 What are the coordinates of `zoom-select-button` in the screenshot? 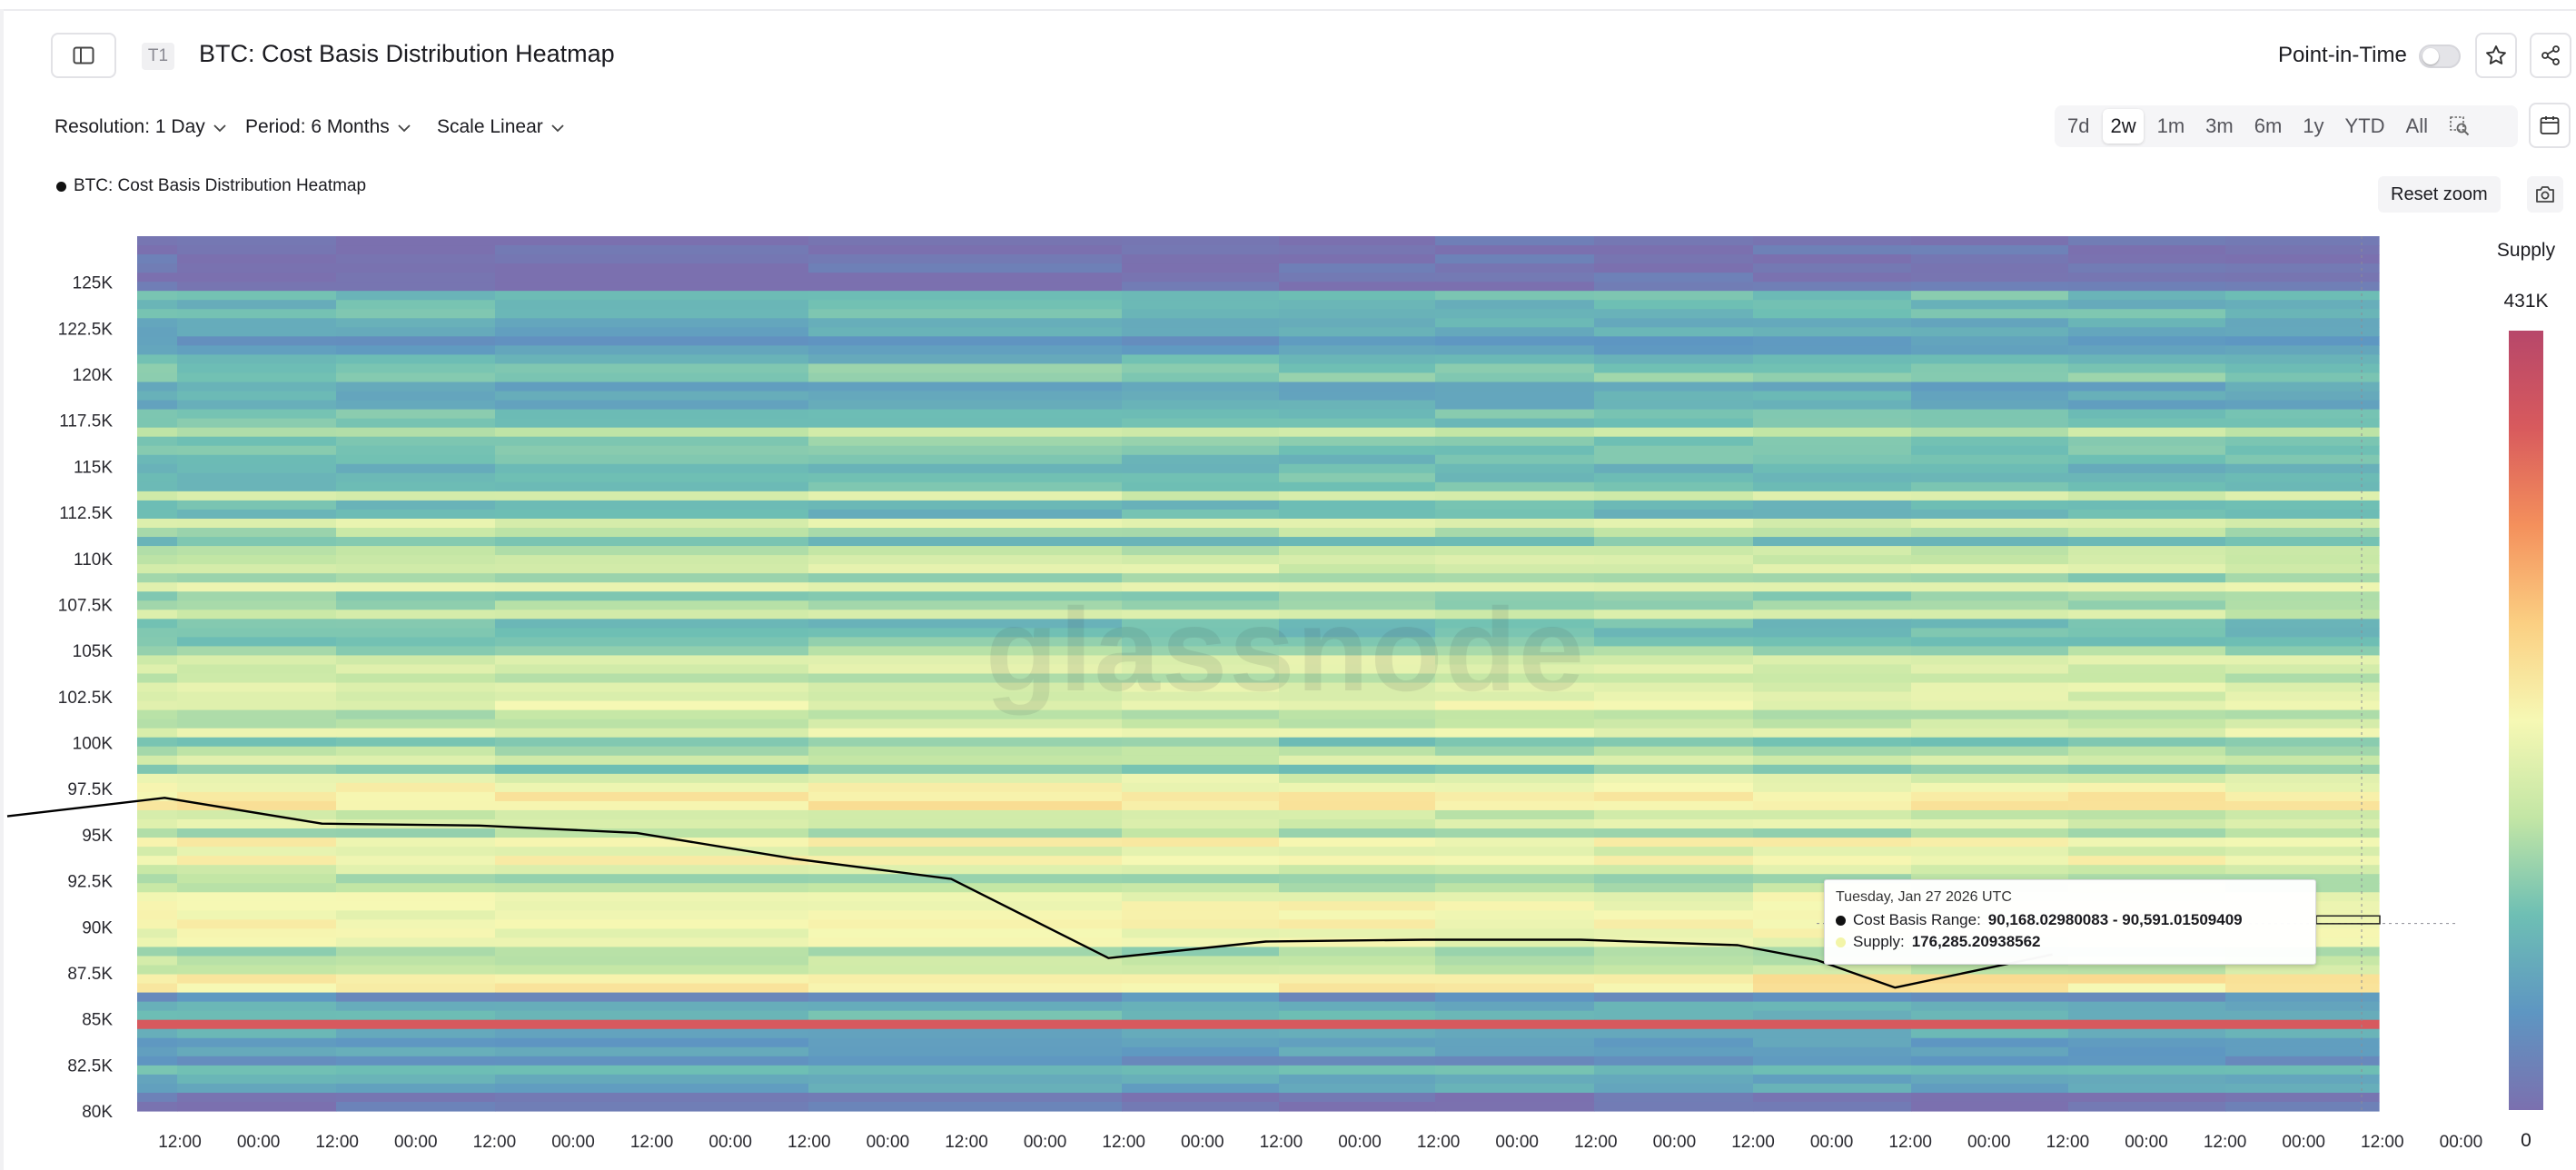 It's located at (2460, 127).